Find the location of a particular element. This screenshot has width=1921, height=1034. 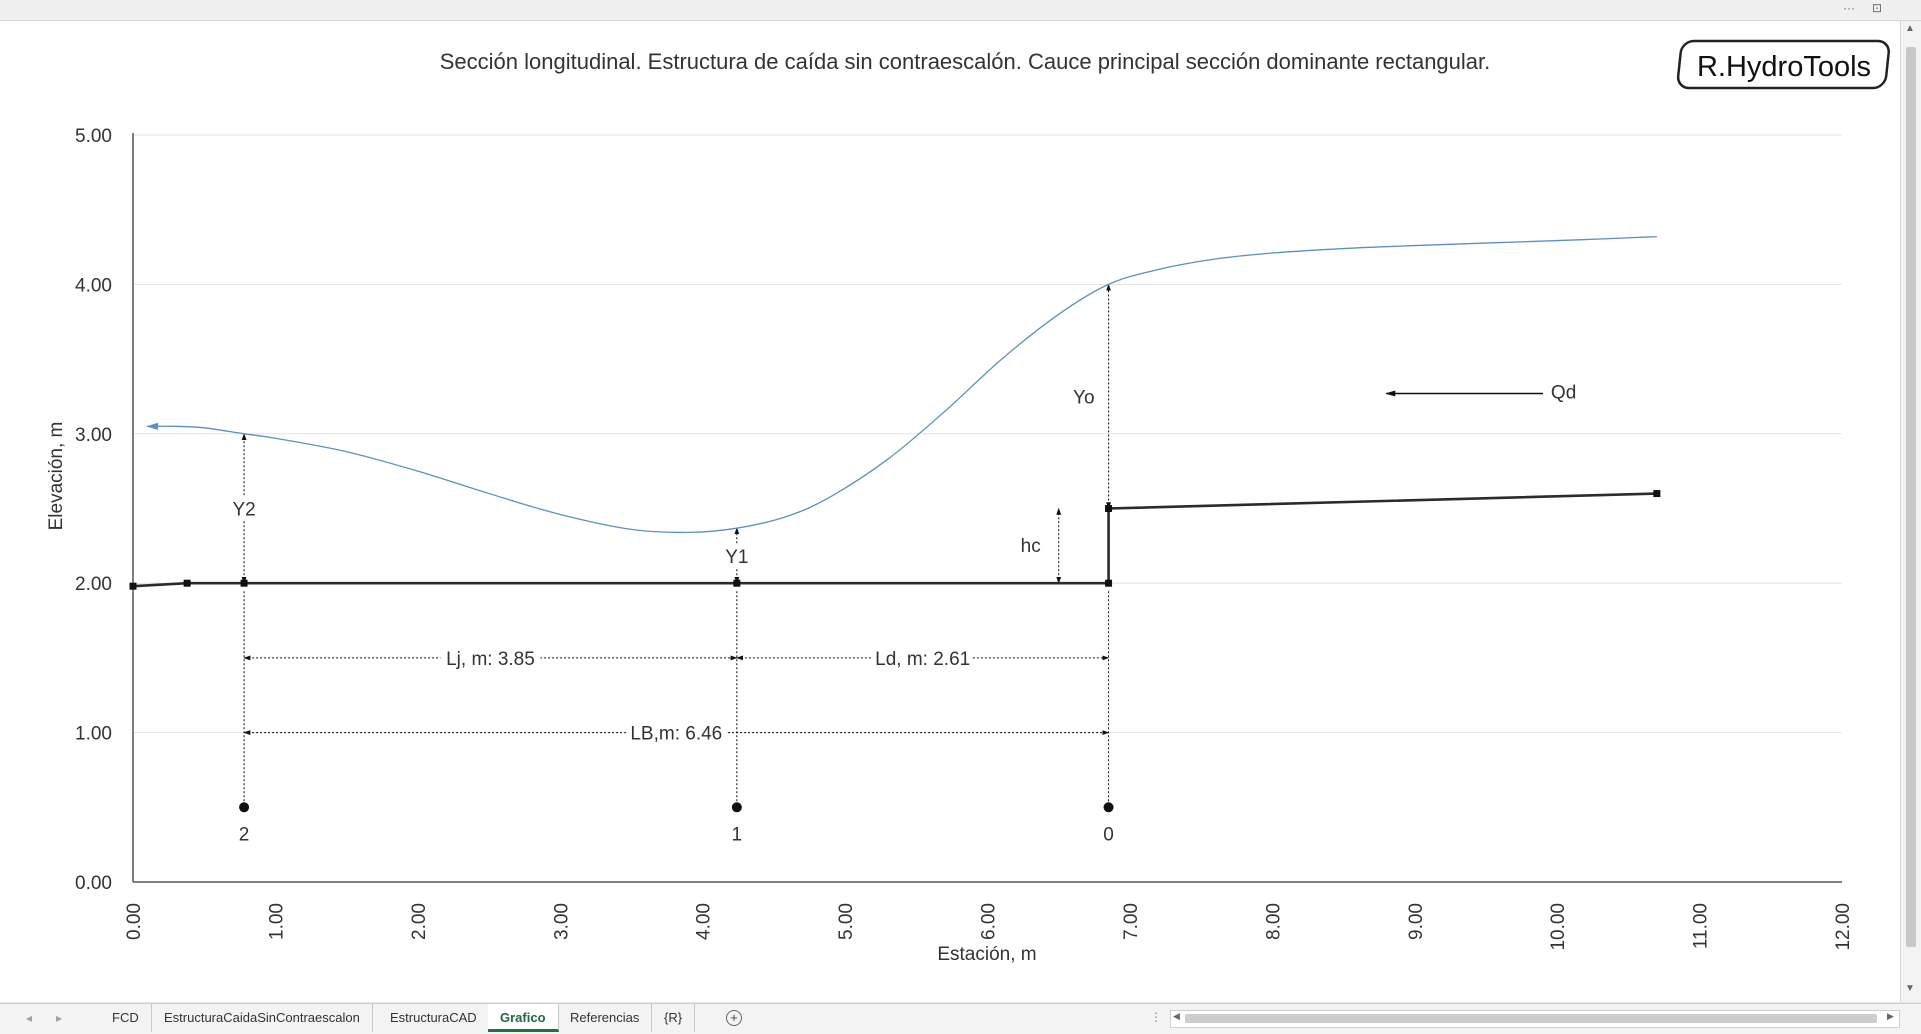

x-tick-label: 6.00 is located at coordinates (989, 921).